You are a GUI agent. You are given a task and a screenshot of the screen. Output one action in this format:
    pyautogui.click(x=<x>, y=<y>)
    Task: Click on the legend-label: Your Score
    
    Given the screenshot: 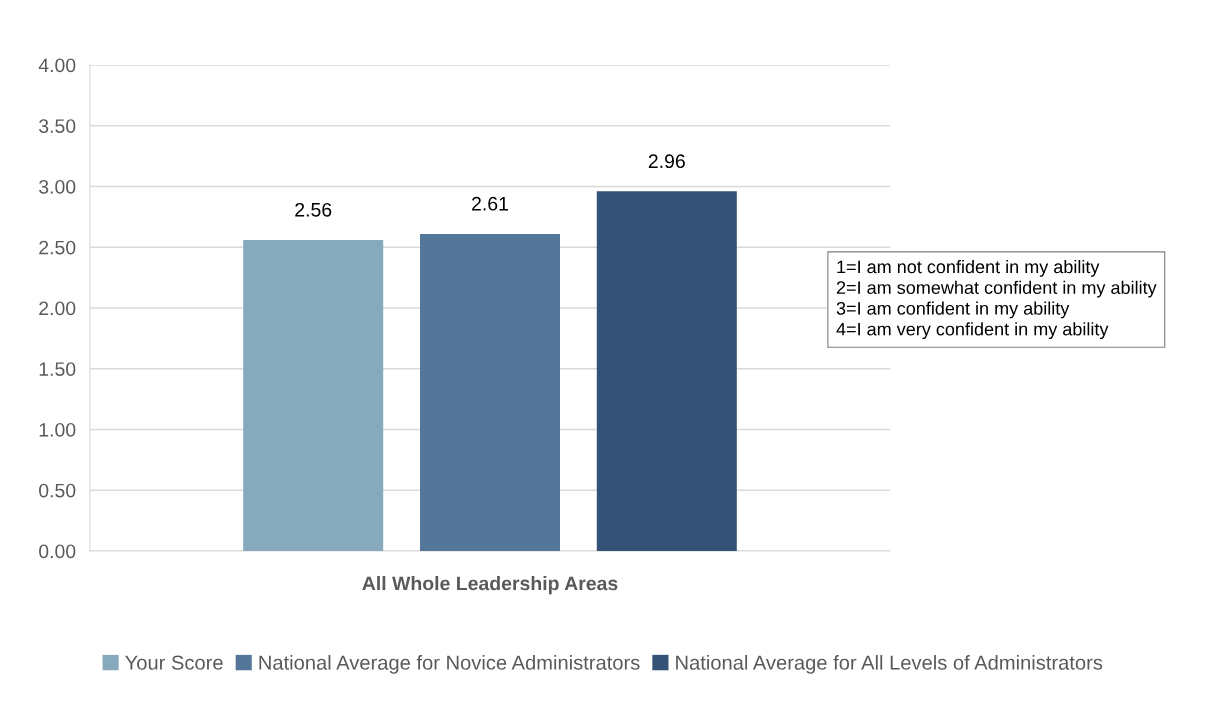 What is the action you would take?
    pyautogui.click(x=174, y=662)
    